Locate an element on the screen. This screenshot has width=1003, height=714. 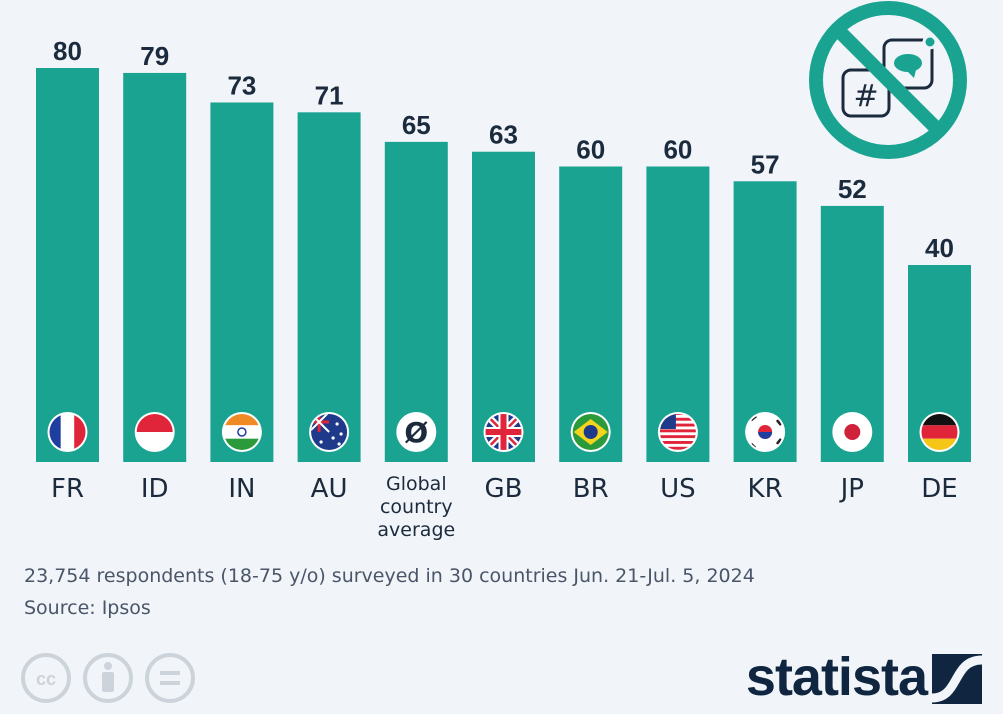
value-label: 57 is located at coordinates (765, 164).